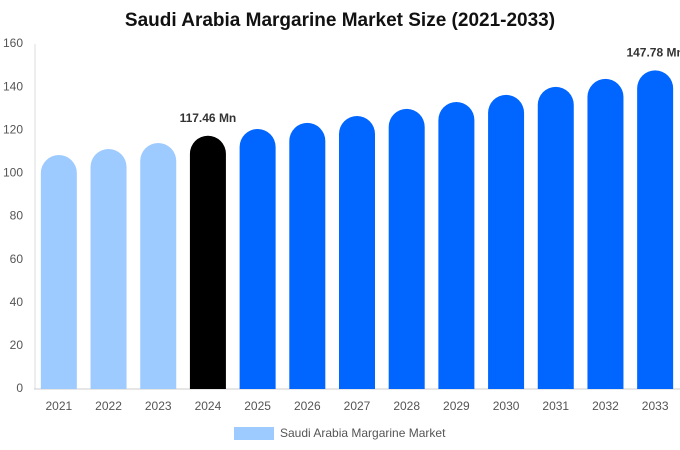 Image resolution: width=680 pixels, height=450 pixels. Describe the element at coordinates (19, 388) in the screenshot. I see `y-tick-label: 0` at that location.